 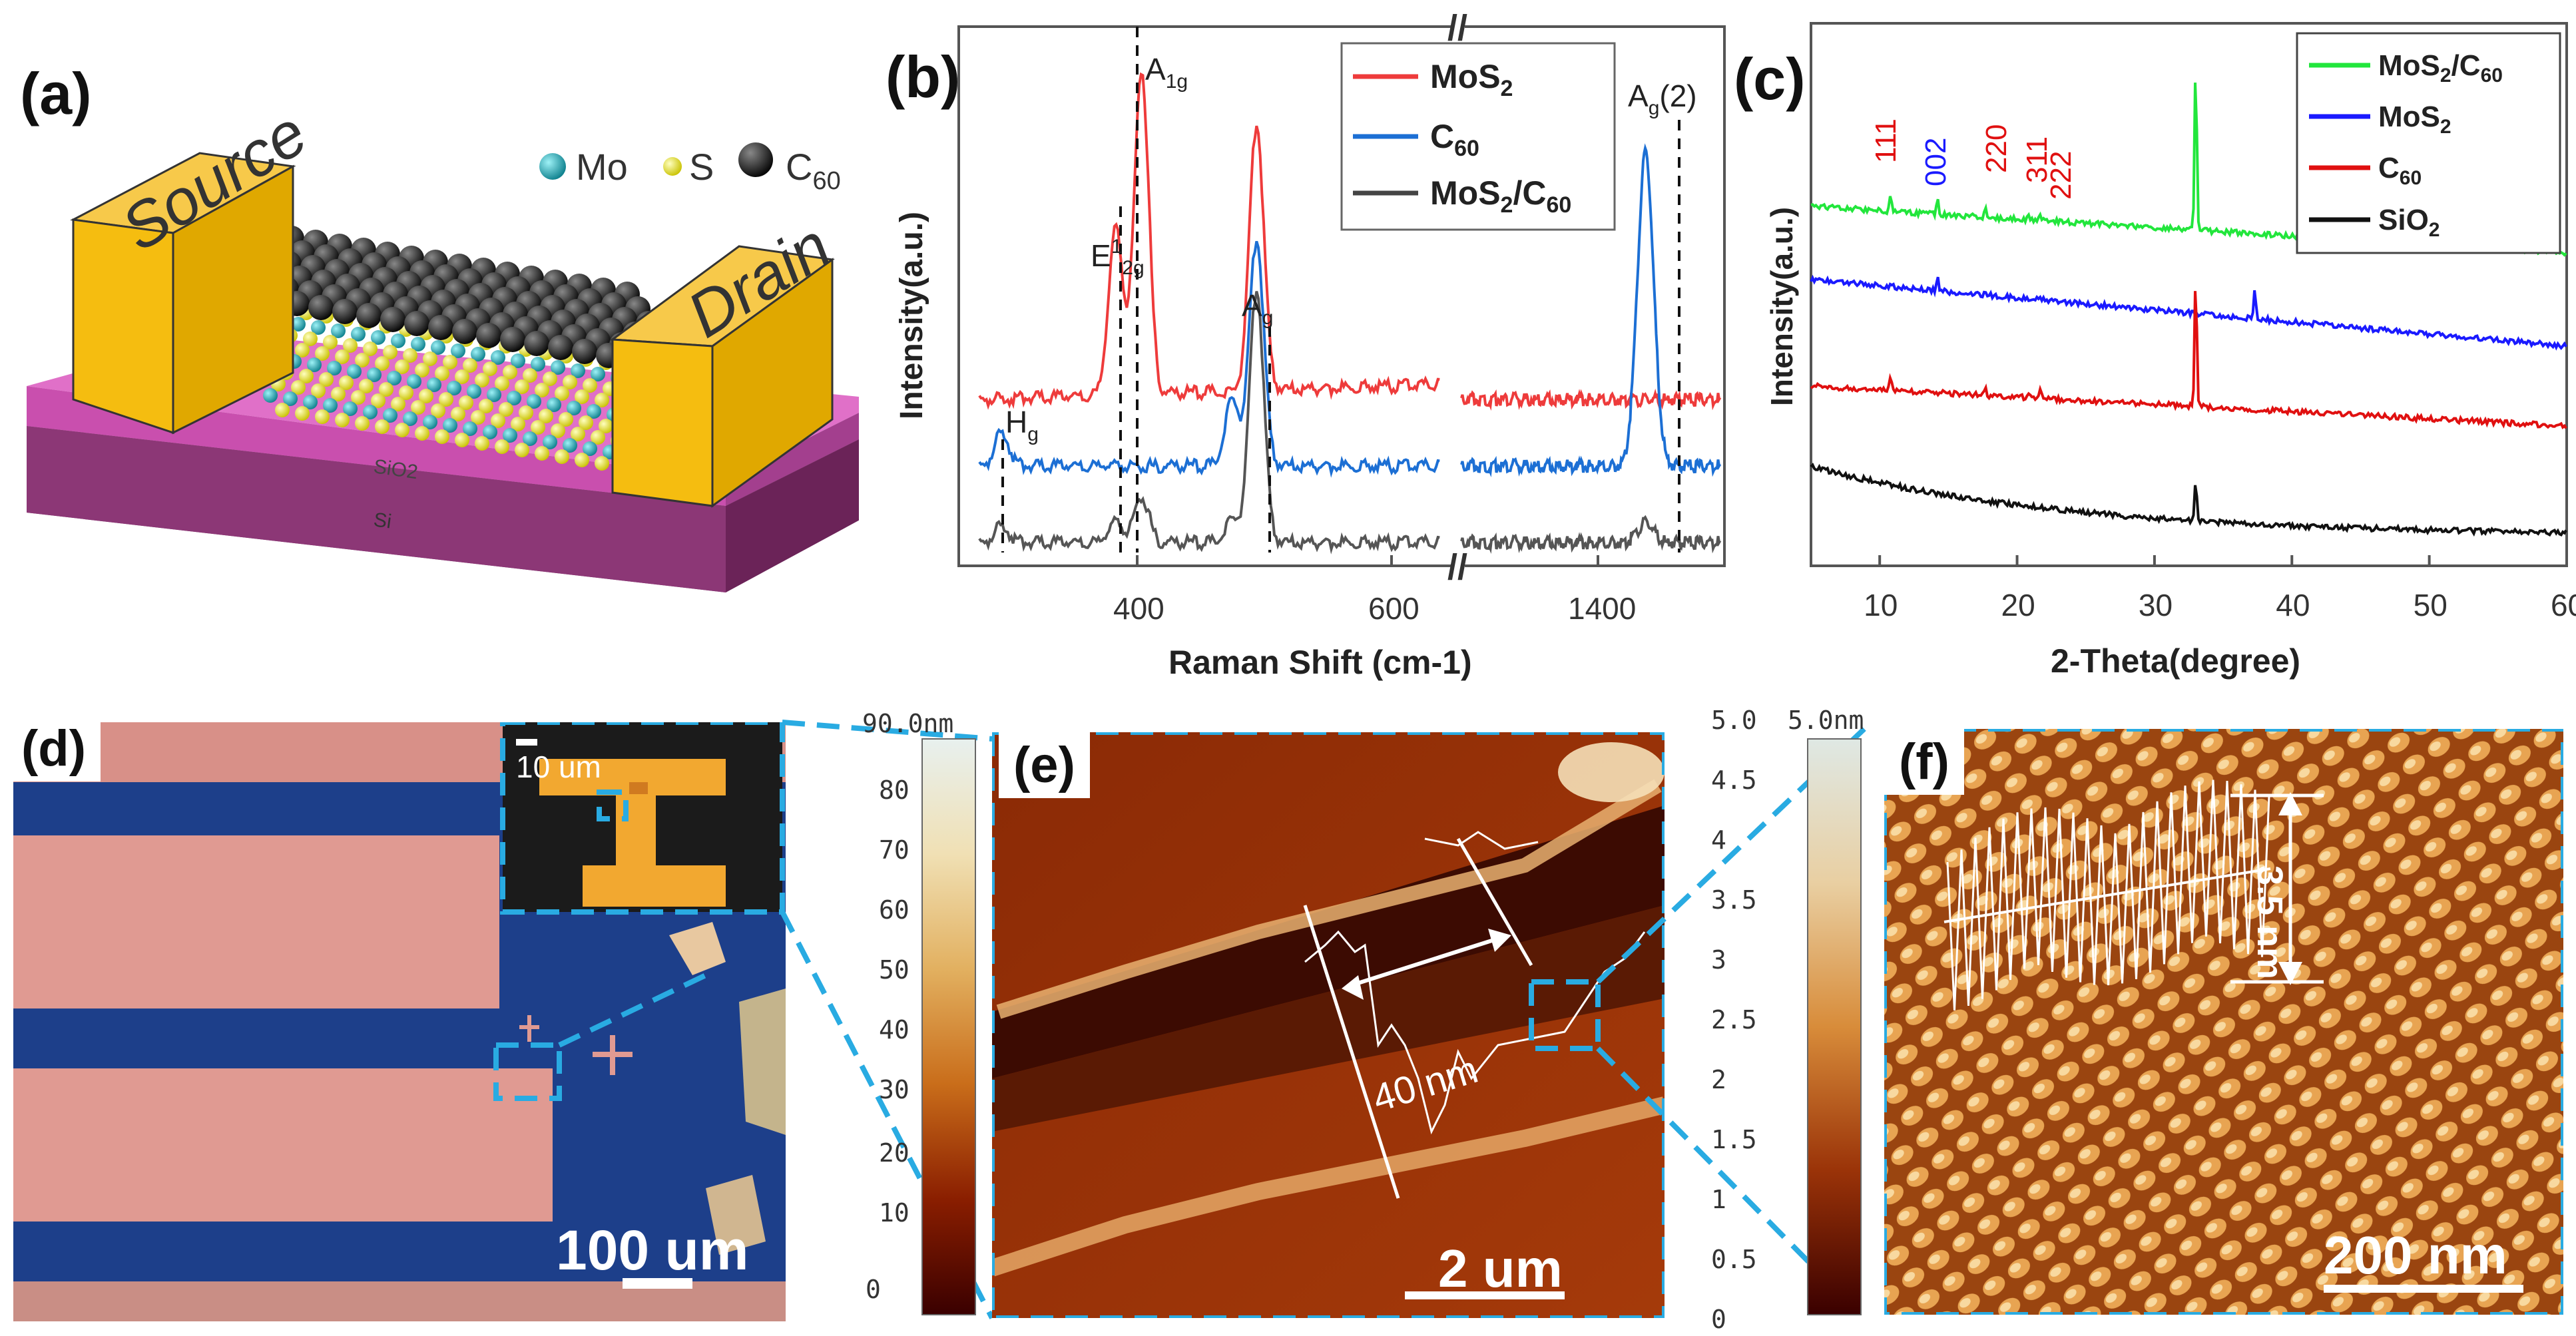 I want to click on cbF-5: 5.0, so click(x=1734, y=720).